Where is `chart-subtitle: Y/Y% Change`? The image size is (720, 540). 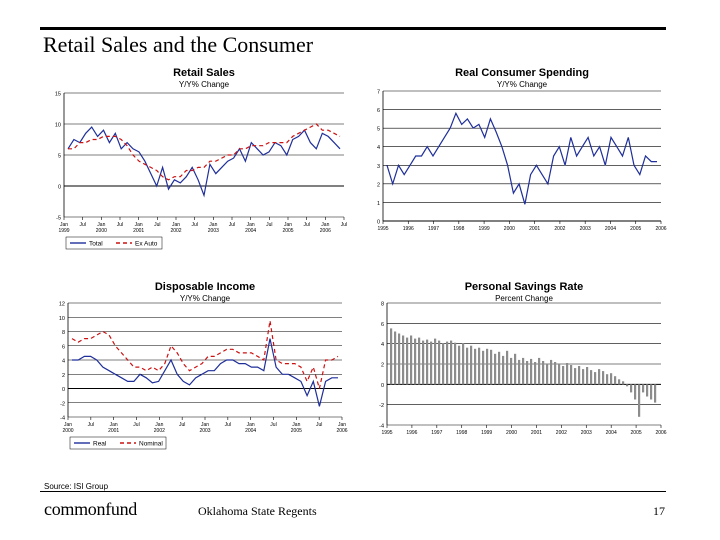
chart-subtitle: Y/Y% Change is located at coordinates (205, 298).